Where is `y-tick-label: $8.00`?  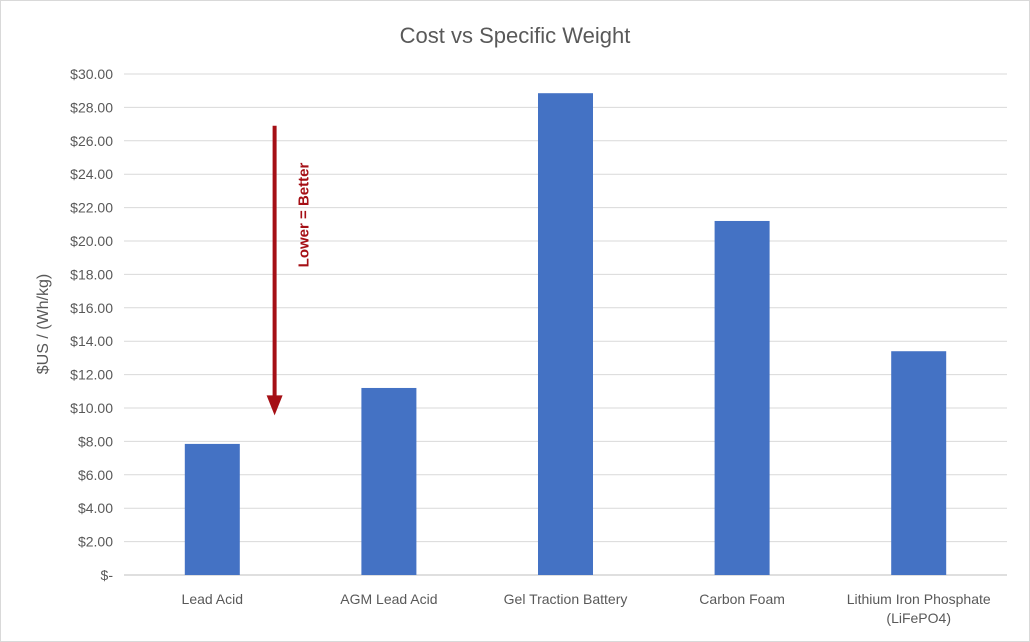 y-tick-label: $8.00 is located at coordinates (95, 441).